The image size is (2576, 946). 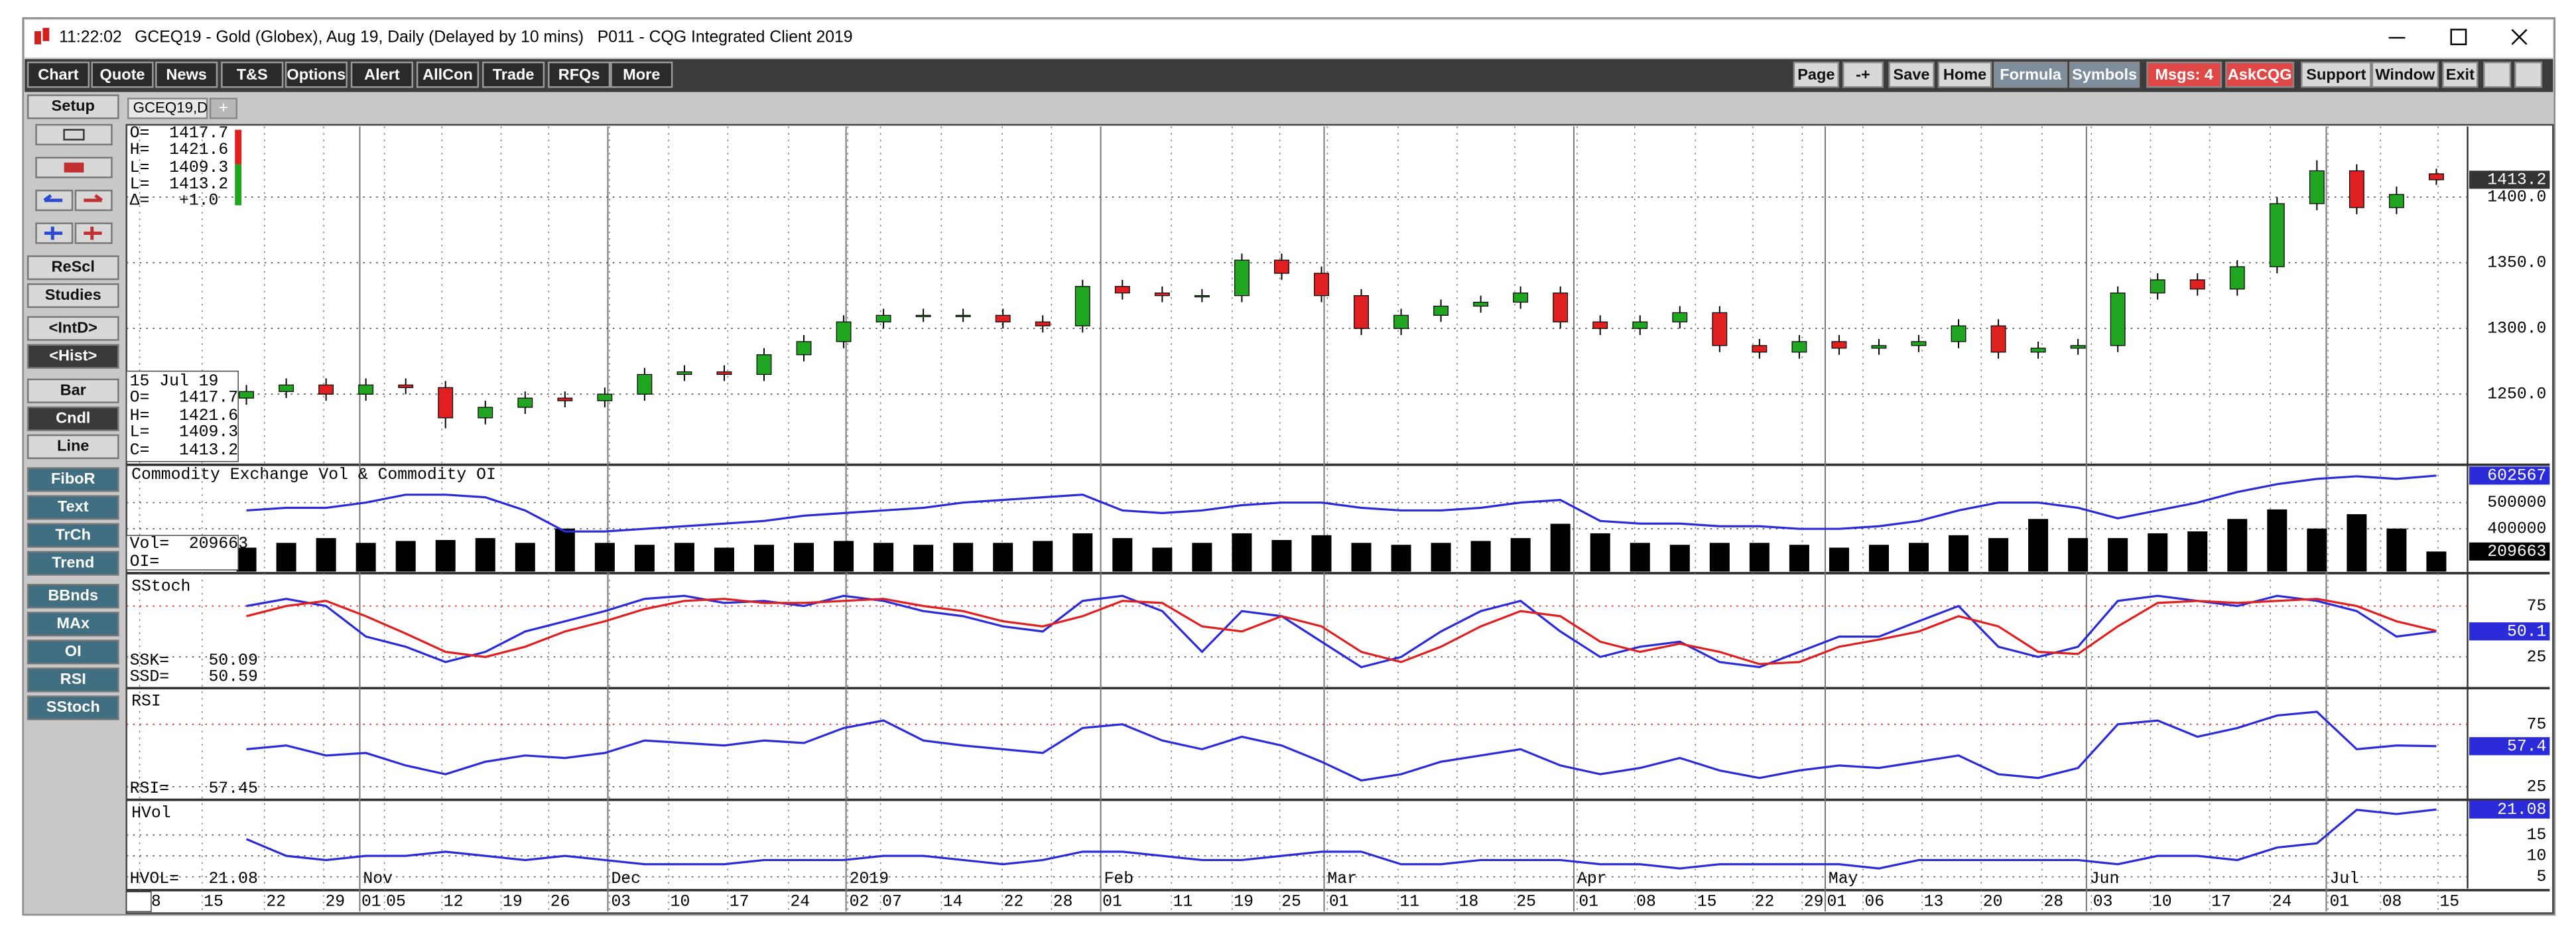 What do you see at coordinates (1993, 902) in the screenshot?
I see `date-tick-label: 20` at bounding box center [1993, 902].